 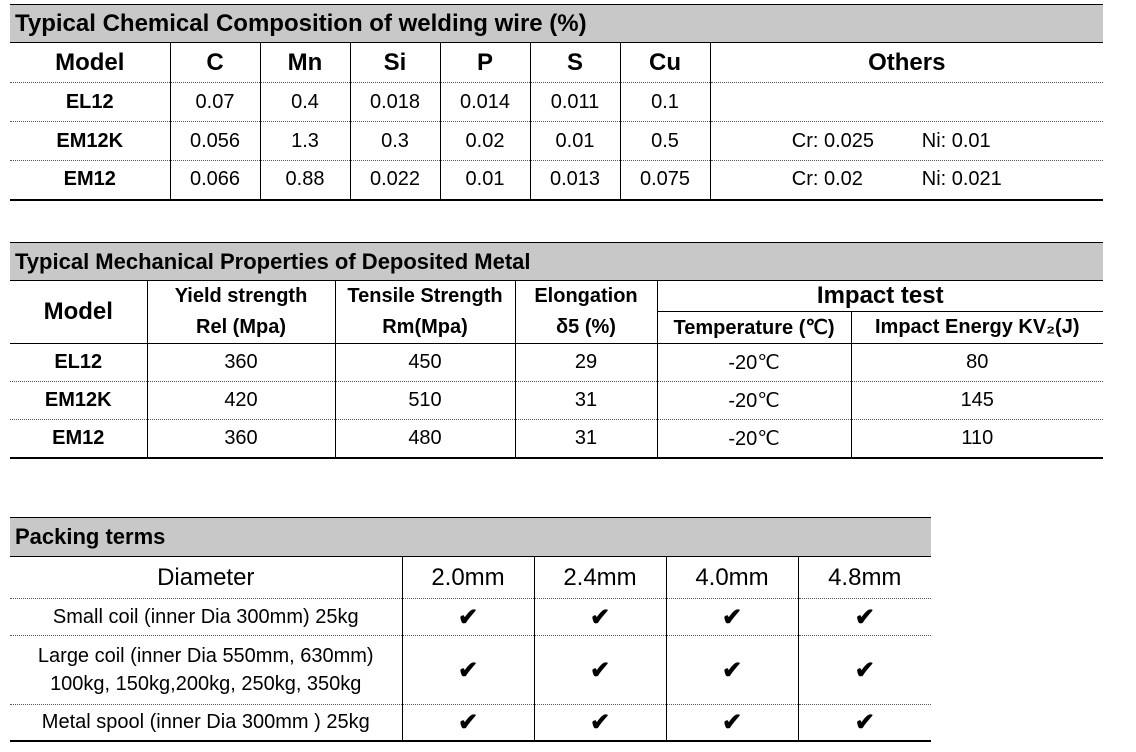 What do you see at coordinates (240, 296) in the screenshot?
I see `header-yield-line1: Yield strength` at bounding box center [240, 296].